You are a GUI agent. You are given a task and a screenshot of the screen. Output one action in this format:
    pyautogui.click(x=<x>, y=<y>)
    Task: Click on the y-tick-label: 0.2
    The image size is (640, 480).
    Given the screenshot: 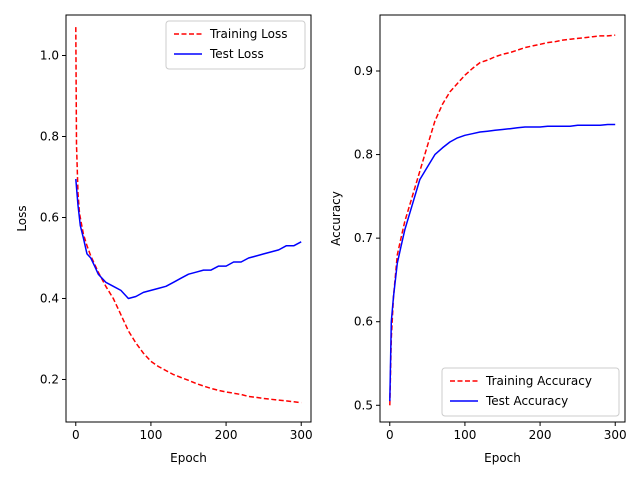 What is the action you would take?
    pyautogui.click(x=49, y=379)
    